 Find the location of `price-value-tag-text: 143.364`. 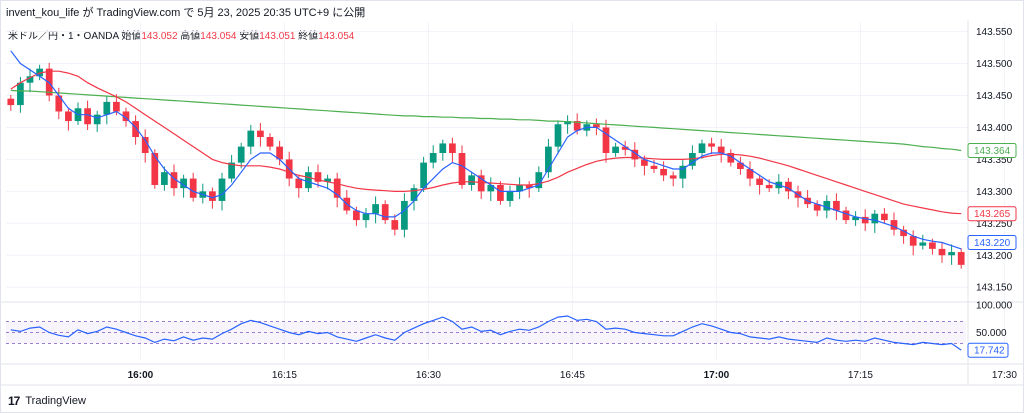

price-value-tag-text: 143.364 is located at coordinates (992, 151).